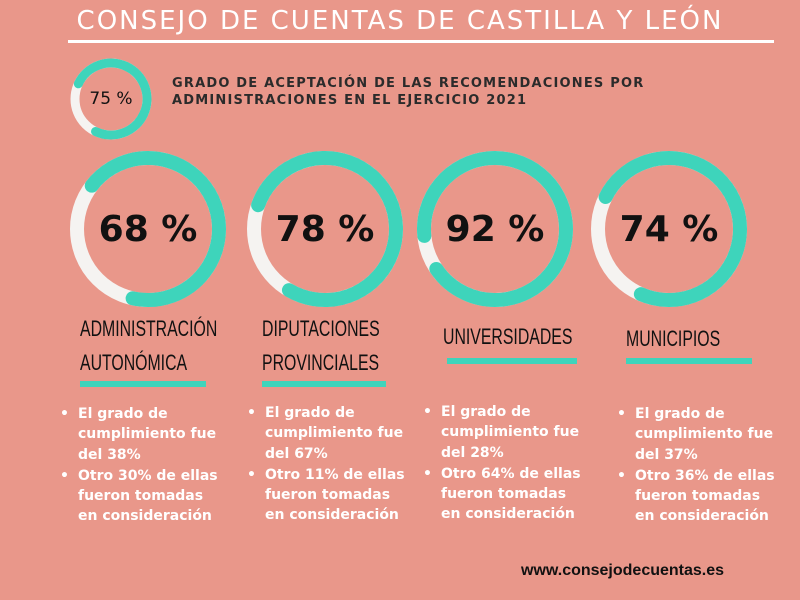  I want to click on title-administracion-autonomica: ADMINISTRACIÓN AUTONÓMICA, so click(148, 346).